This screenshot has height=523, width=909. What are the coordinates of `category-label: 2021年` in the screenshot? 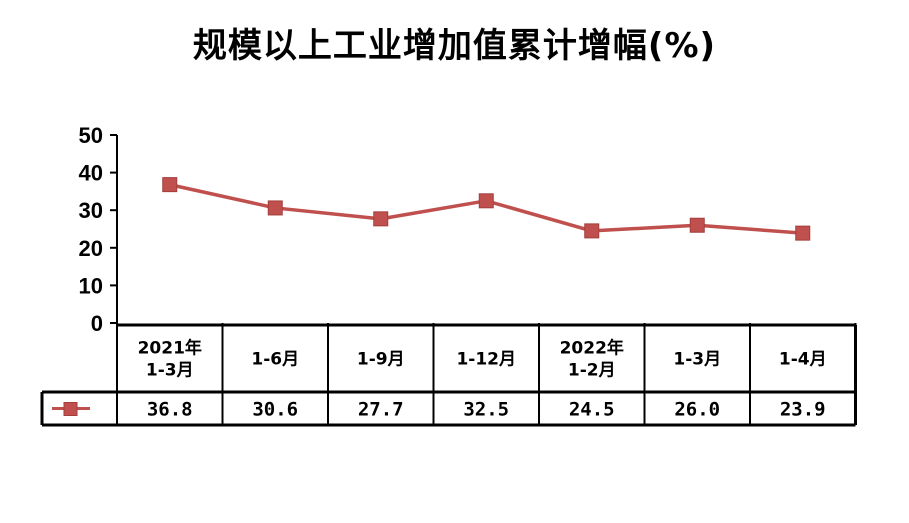 It's located at (170, 348).